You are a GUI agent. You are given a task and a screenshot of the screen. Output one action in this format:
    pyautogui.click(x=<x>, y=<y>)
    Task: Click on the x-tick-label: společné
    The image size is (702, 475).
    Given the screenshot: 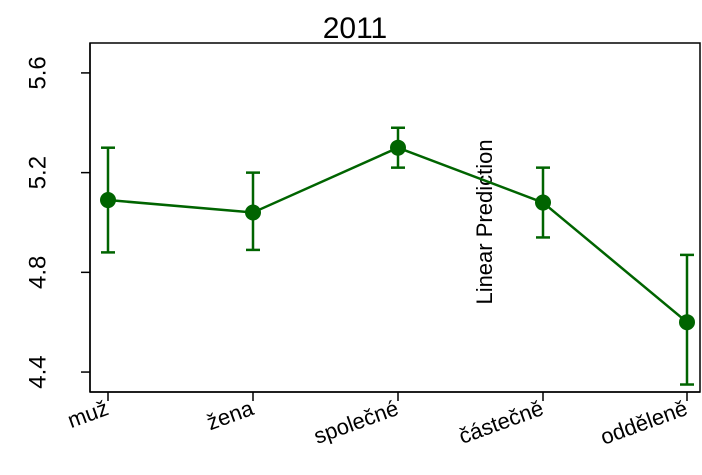 What is the action you would take?
    pyautogui.click(x=355, y=422)
    